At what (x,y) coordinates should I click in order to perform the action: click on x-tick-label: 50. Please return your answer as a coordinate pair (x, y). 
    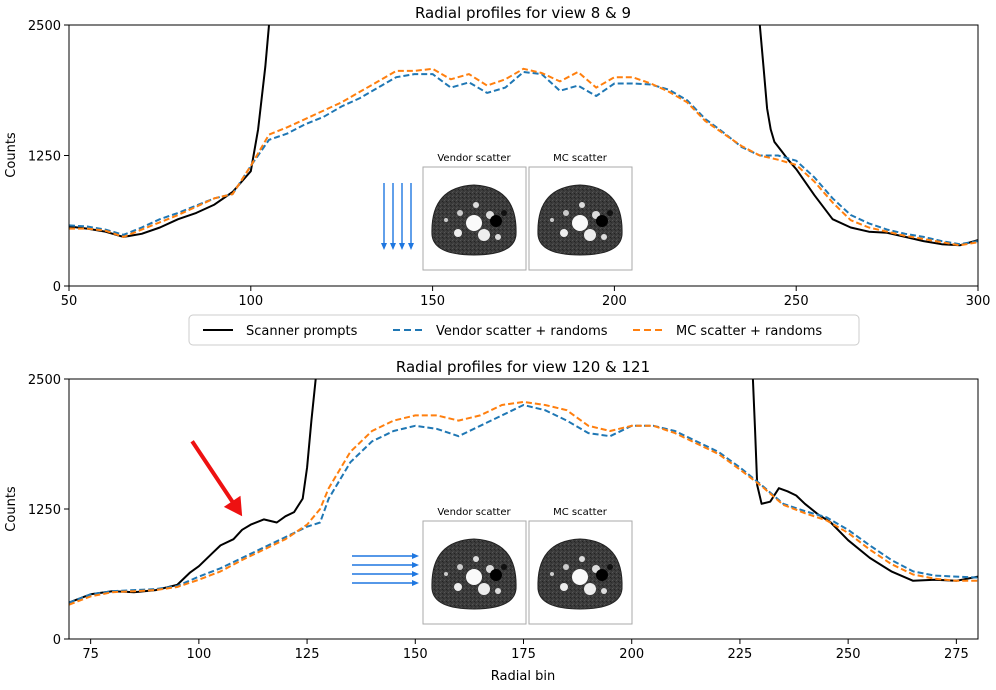
    Looking at the image, I should click on (69, 301).